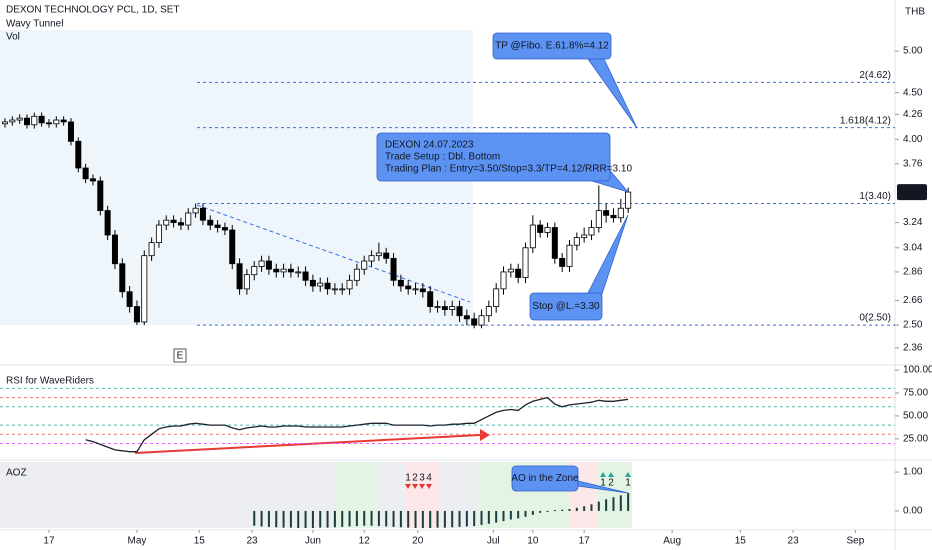 The image size is (932, 550). What do you see at coordinates (856, 541) in the screenshot?
I see `x-tick-label: Sep` at bounding box center [856, 541].